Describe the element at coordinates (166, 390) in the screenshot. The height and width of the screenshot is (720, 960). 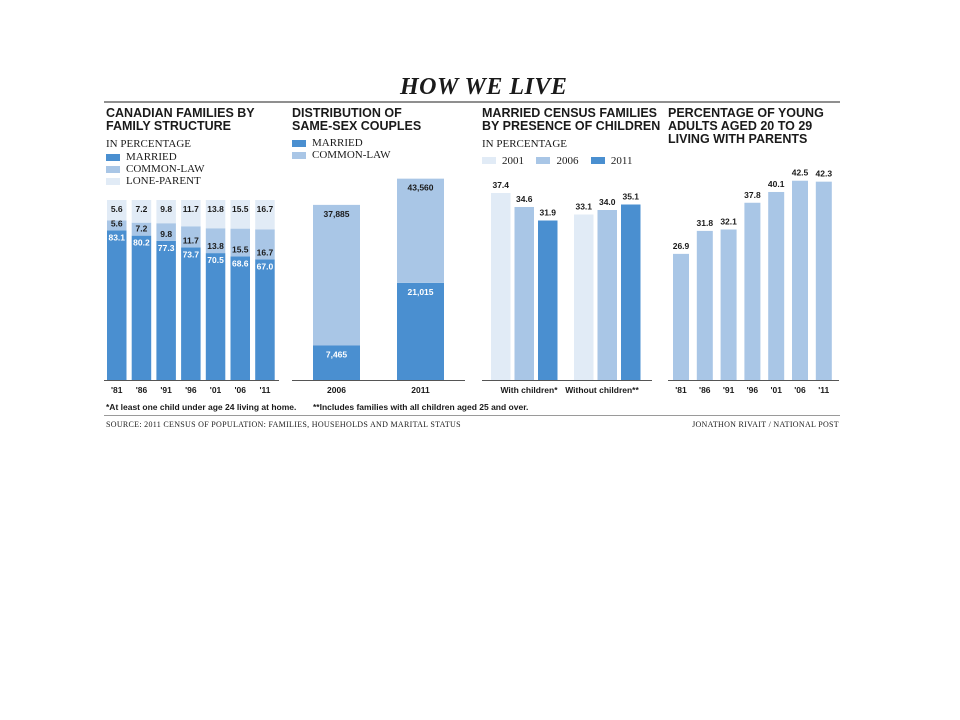
I see `tick-label-2: '91` at that location.